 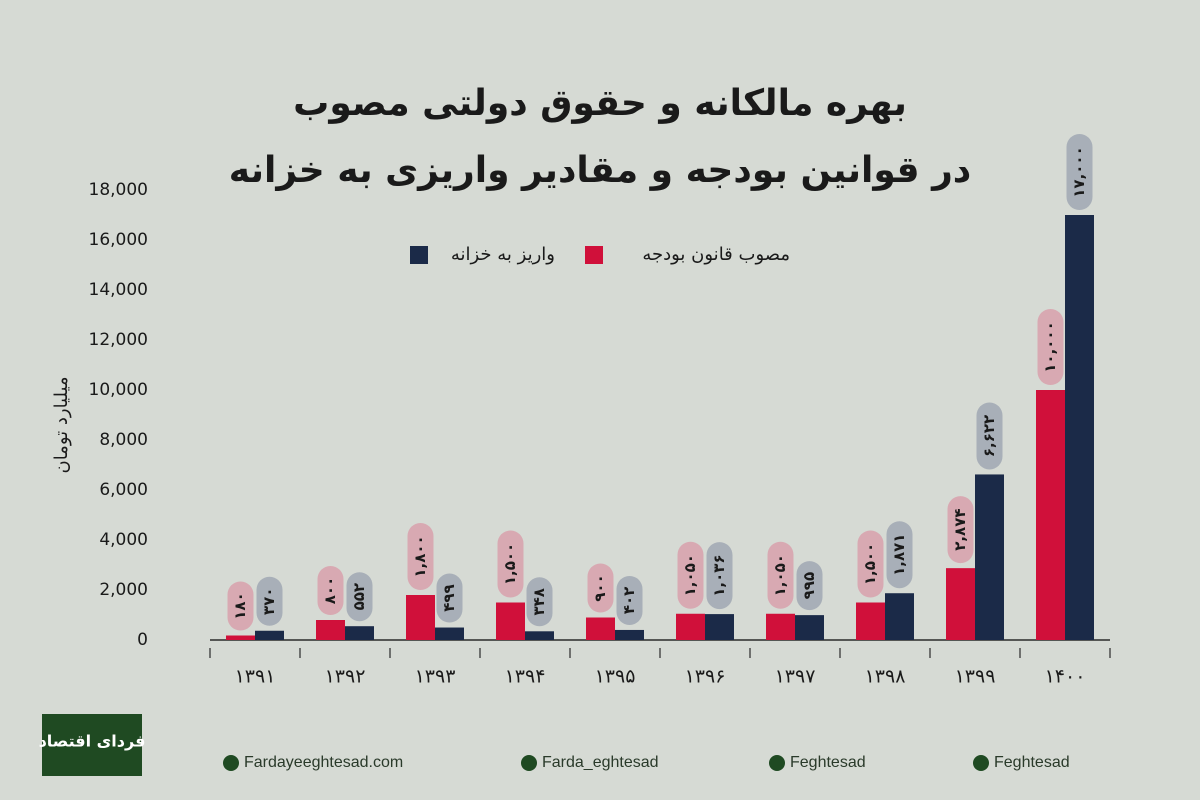 What do you see at coordinates (118, 190) in the screenshot?
I see `y-tick-label: 18,000` at bounding box center [118, 190].